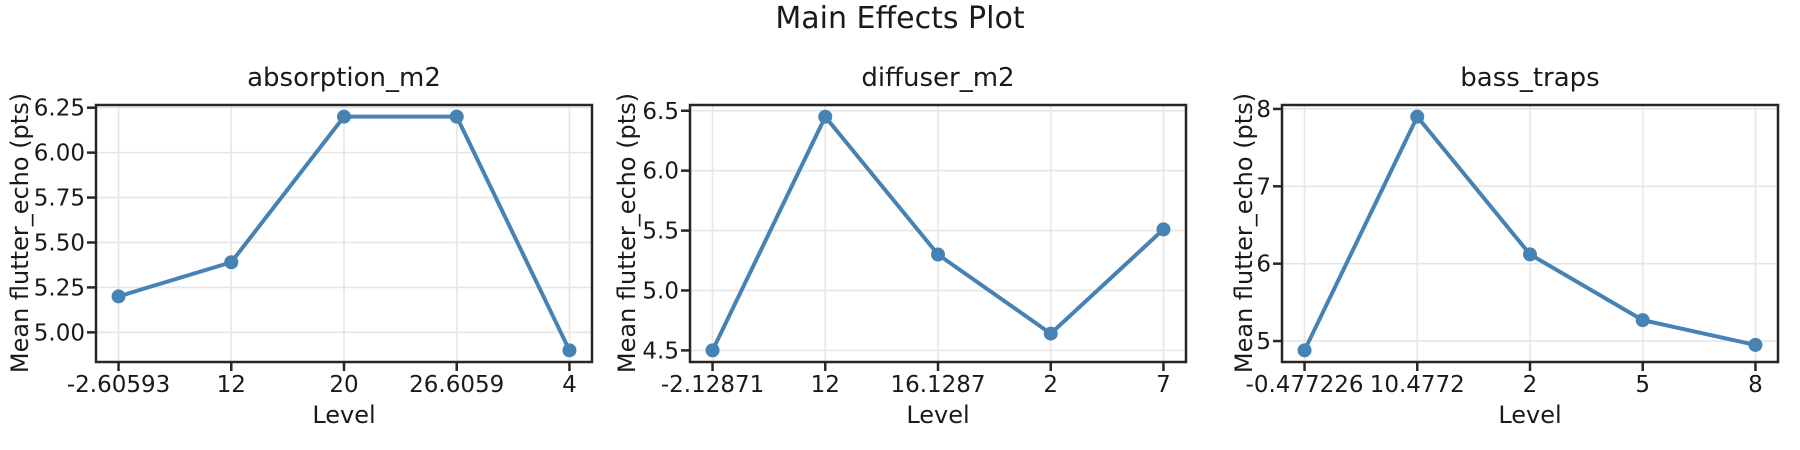 The image size is (1800, 450). Describe the element at coordinates (1263, 187) in the screenshot. I see `y-tick-label: 7` at that location.